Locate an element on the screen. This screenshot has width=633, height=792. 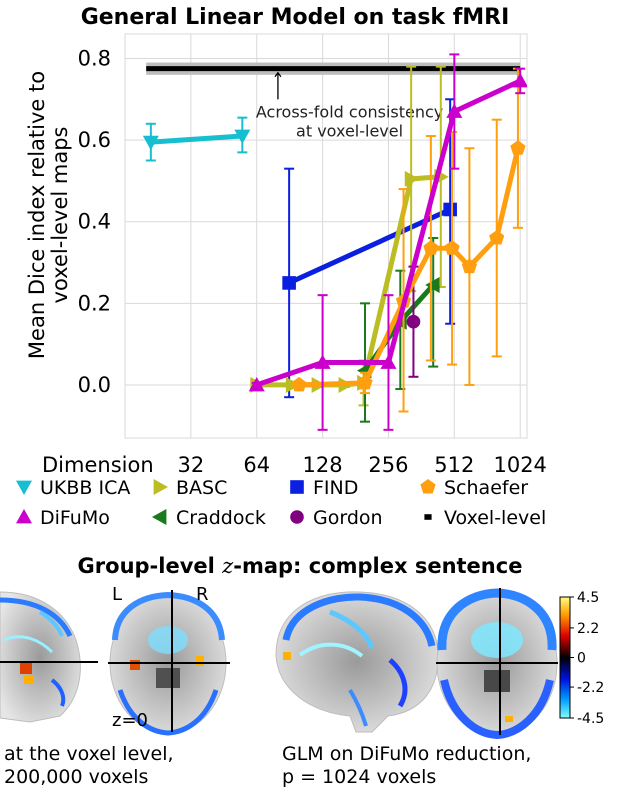
legend-item-craddock: Craddock is located at coordinates (209, 518).